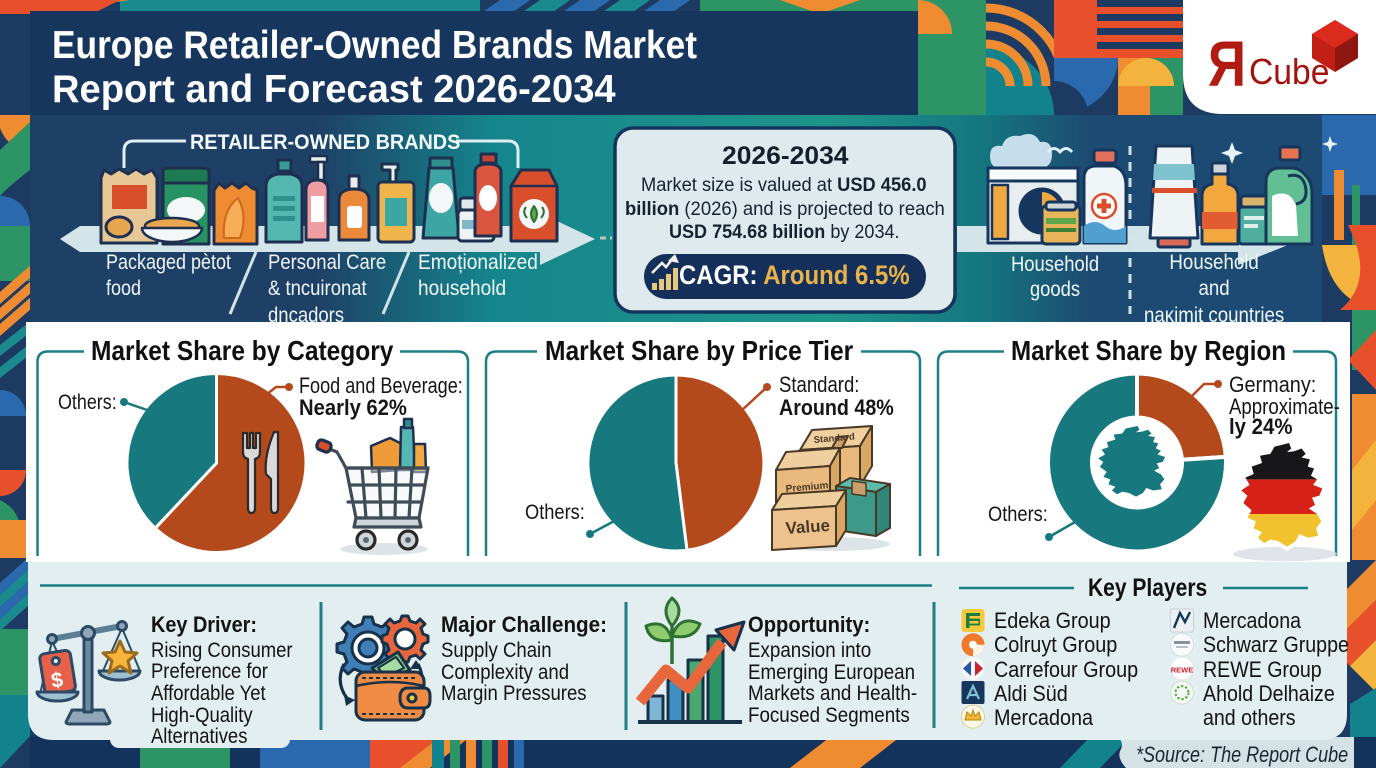  I want to click on svg-text: Standard, so click(834, 438).